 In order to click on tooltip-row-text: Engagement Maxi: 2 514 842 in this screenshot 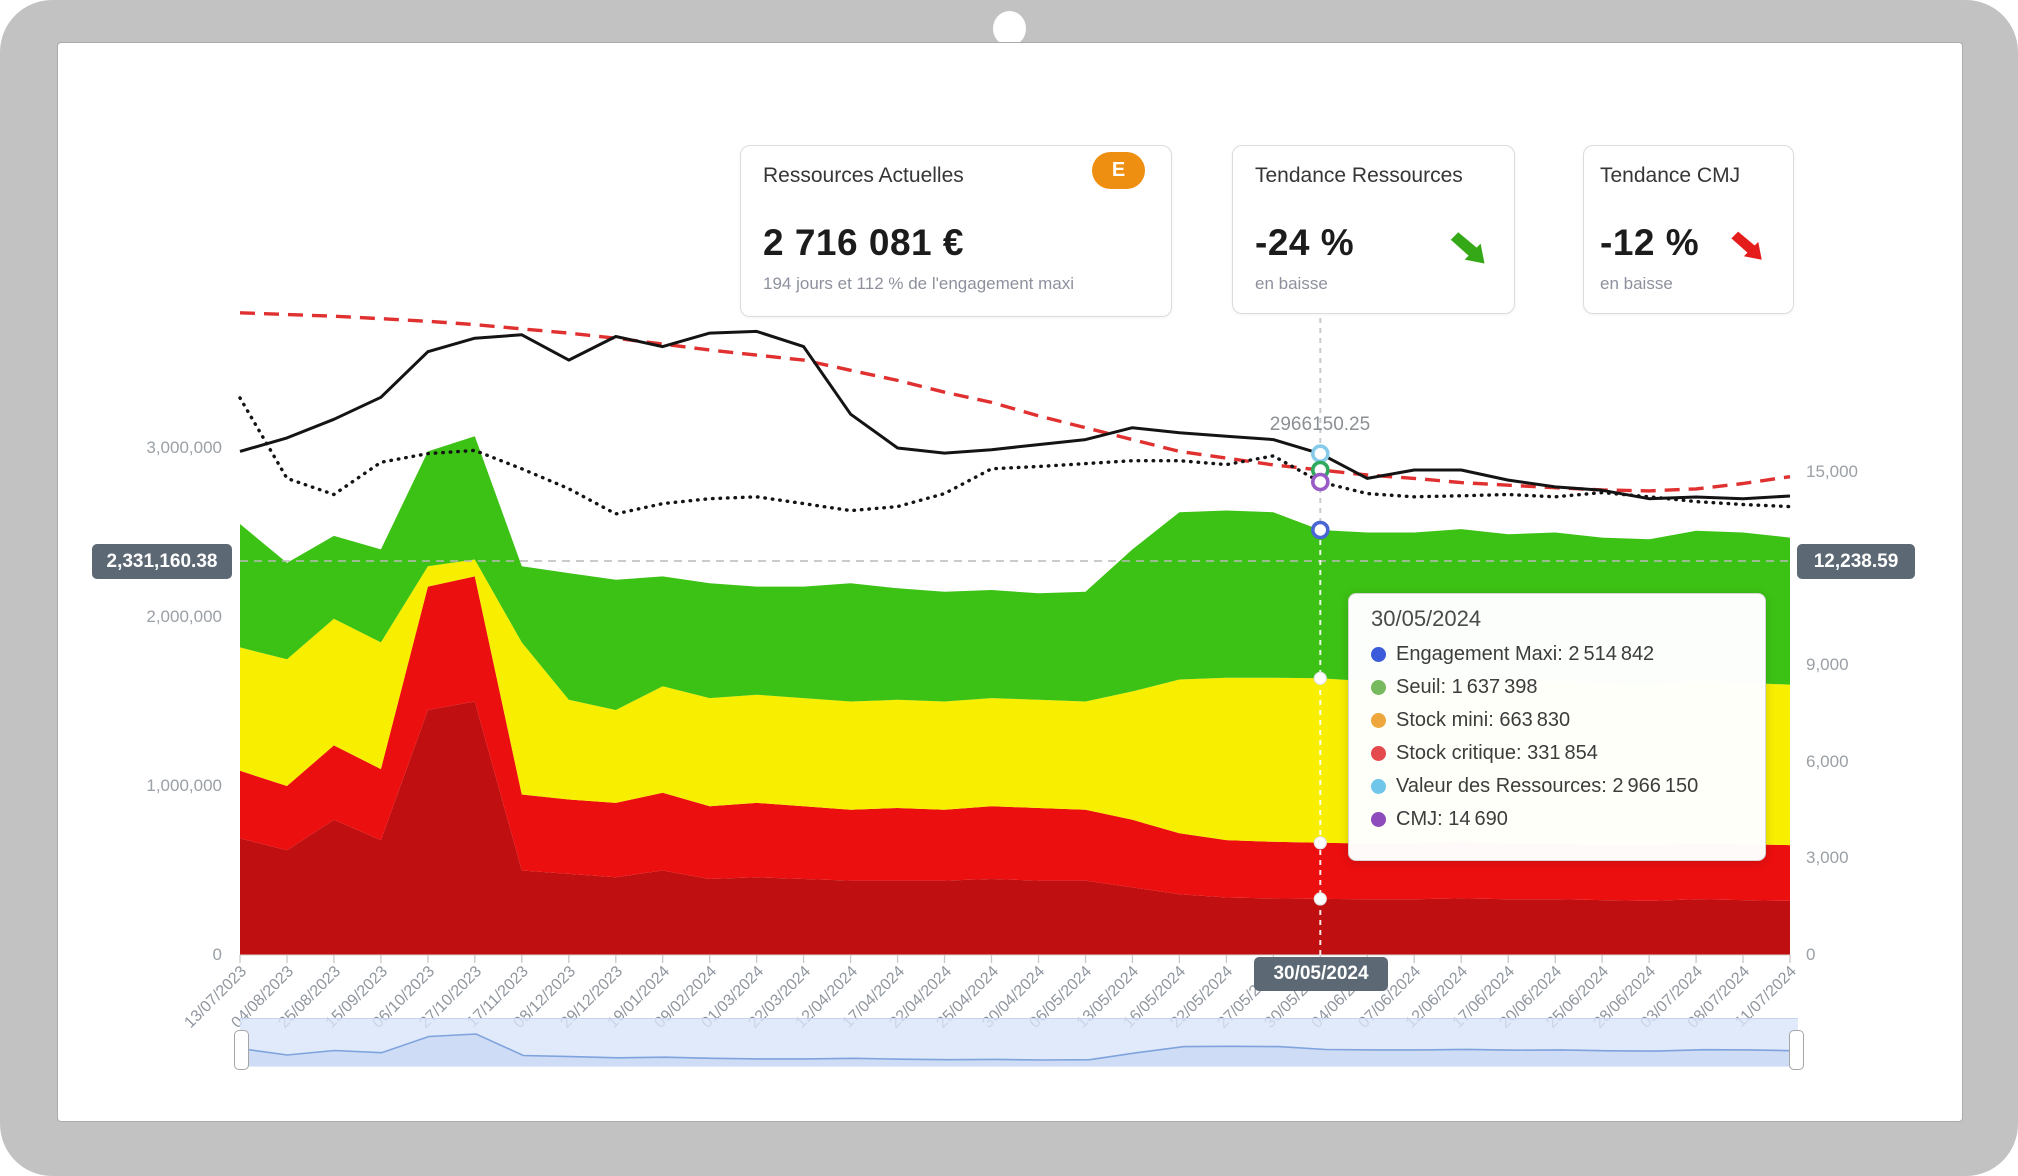, I will do `click(1525, 654)`.